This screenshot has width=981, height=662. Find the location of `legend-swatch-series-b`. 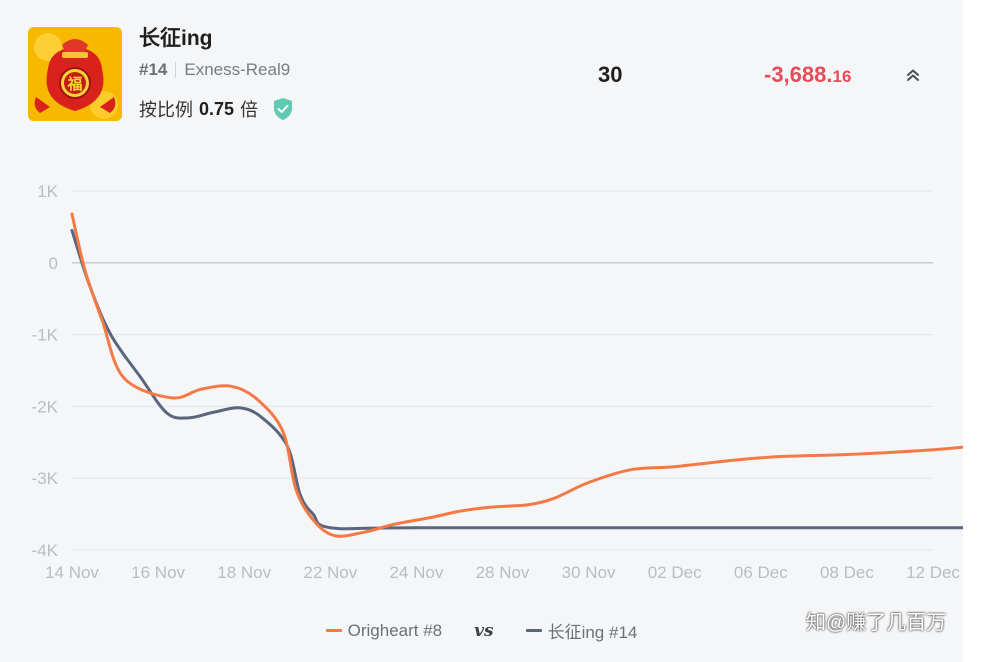

legend-swatch-series-b is located at coordinates (533, 630).